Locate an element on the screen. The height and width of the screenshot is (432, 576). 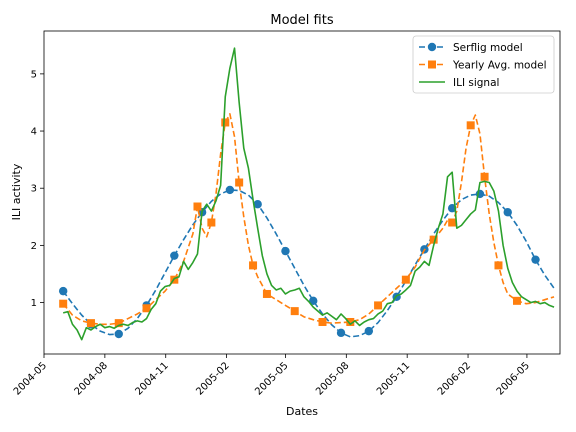
x-tick-label: 2005-05 is located at coordinates (271, 378).